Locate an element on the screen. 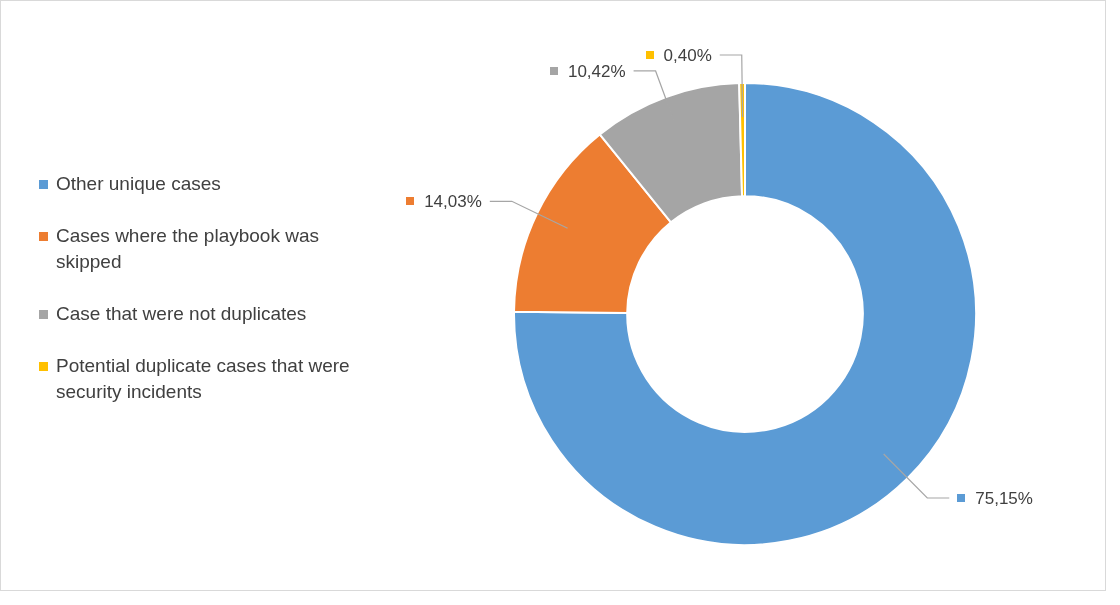 The width and height of the screenshot is (1120, 605). data-label: 14,03% is located at coordinates (453, 201).